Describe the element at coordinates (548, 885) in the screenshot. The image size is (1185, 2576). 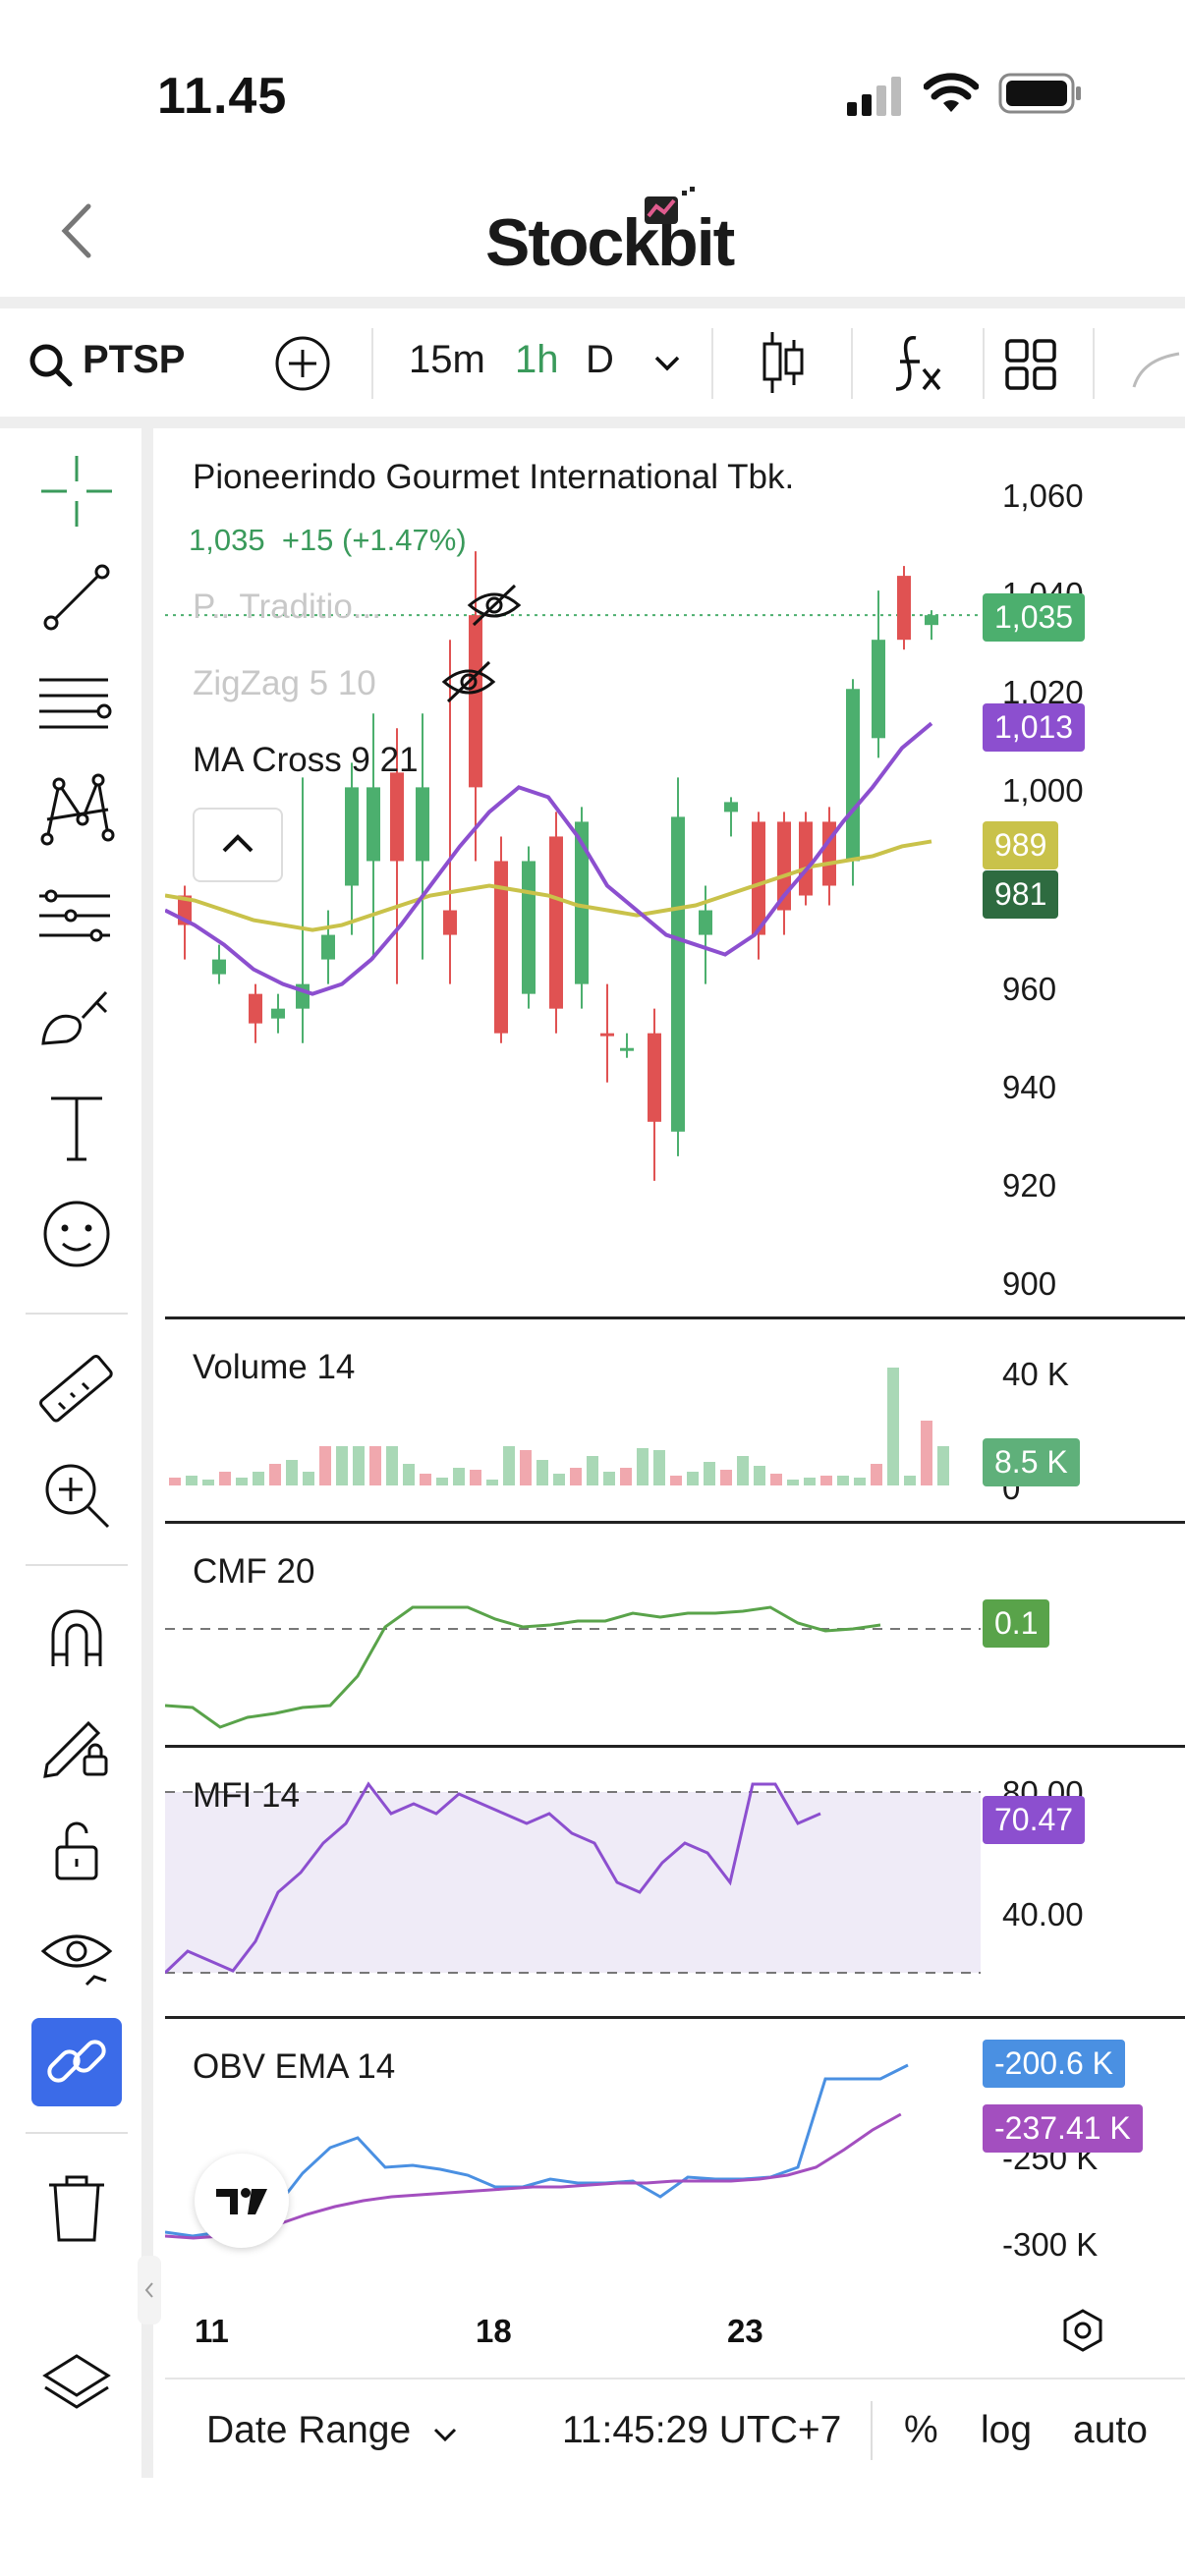
I see `ma-21-line` at that location.